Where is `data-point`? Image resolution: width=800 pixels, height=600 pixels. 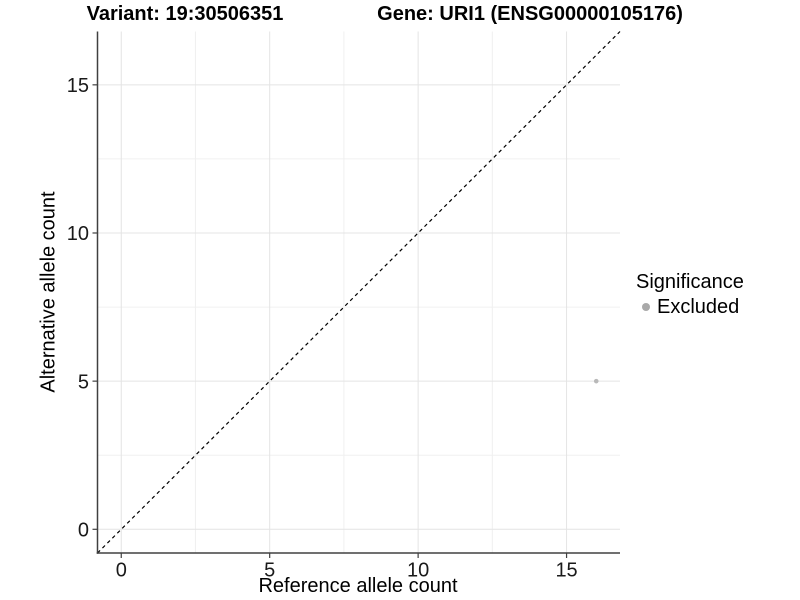 data-point is located at coordinates (596, 381).